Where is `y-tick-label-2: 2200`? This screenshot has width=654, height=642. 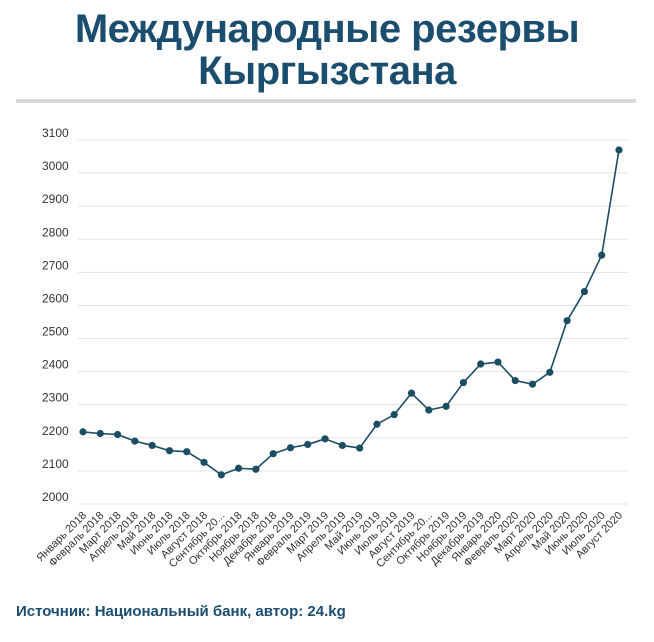 y-tick-label-2: 2200 is located at coordinates (55, 431).